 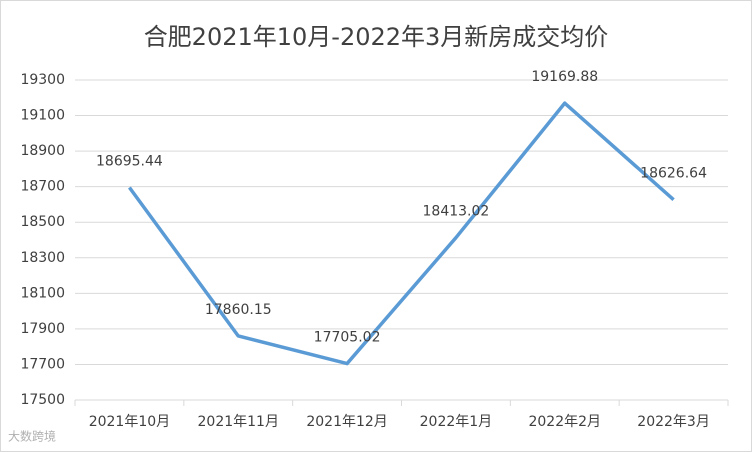 What do you see at coordinates (456, 212) in the screenshot?
I see `data-label: 18413.02` at bounding box center [456, 212].